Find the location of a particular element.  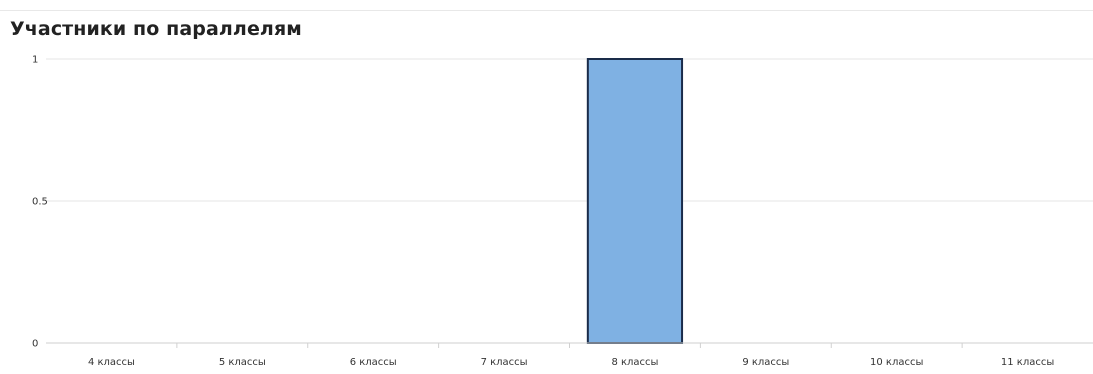

x-tick-label: 6 классы is located at coordinates (373, 362).